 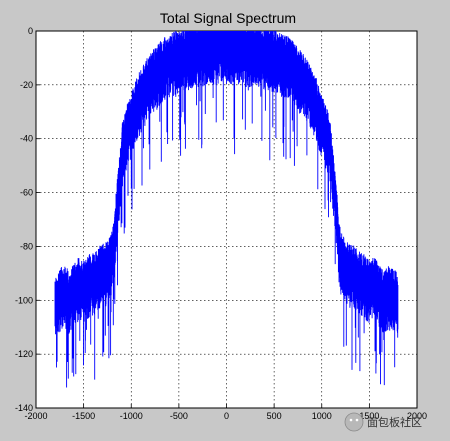 I want to click on y-tick-label: -20, so click(x=26, y=85).